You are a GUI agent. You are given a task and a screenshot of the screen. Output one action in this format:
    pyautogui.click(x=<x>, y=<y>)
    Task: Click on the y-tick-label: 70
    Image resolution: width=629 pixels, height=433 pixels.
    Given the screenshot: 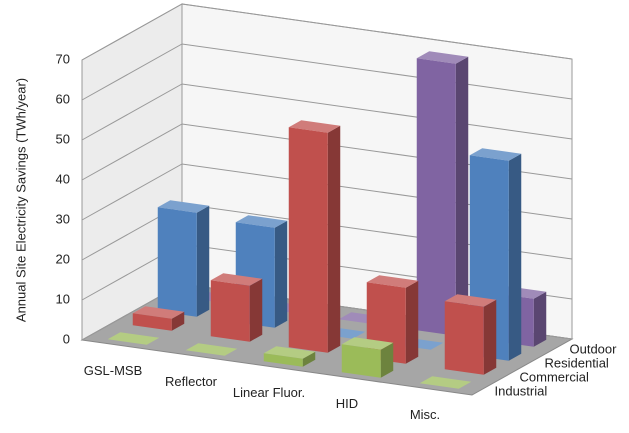 What is the action you would take?
    pyautogui.click(x=63, y=58)
    